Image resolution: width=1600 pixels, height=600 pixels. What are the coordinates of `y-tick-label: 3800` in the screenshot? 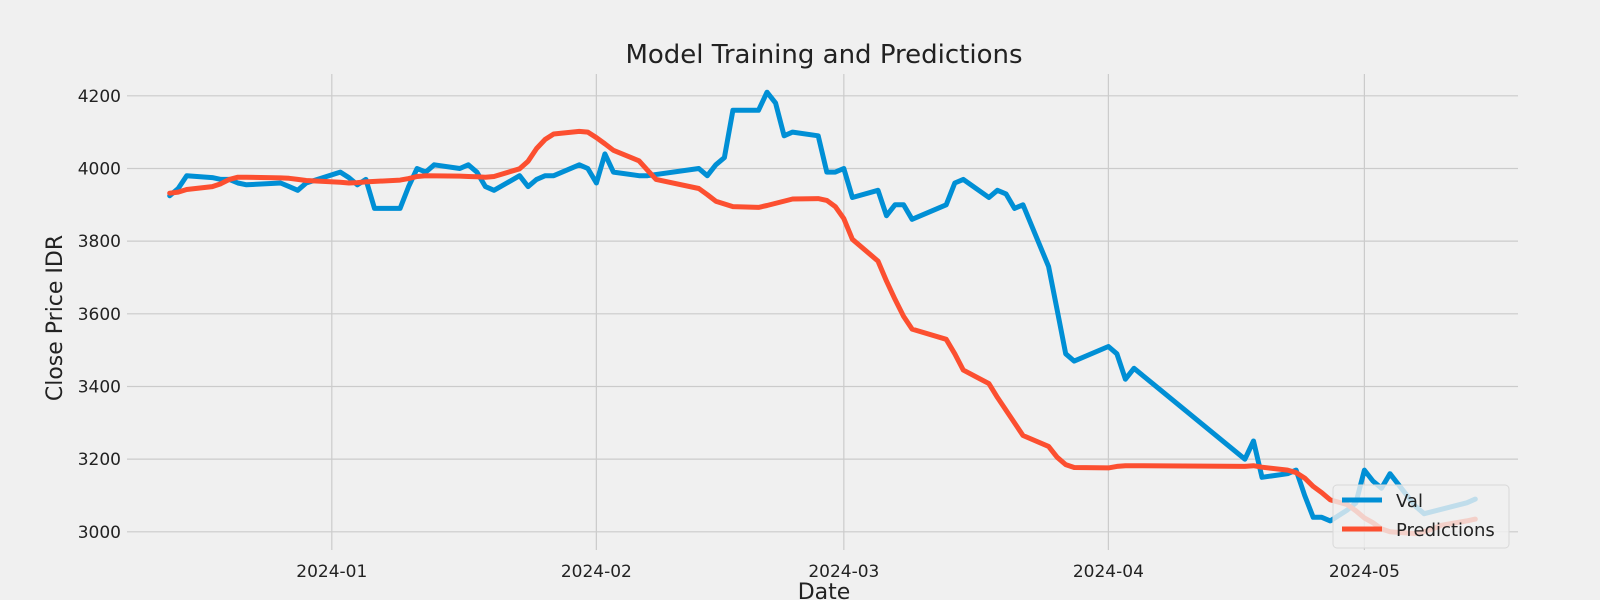 It's located at (99, 242).